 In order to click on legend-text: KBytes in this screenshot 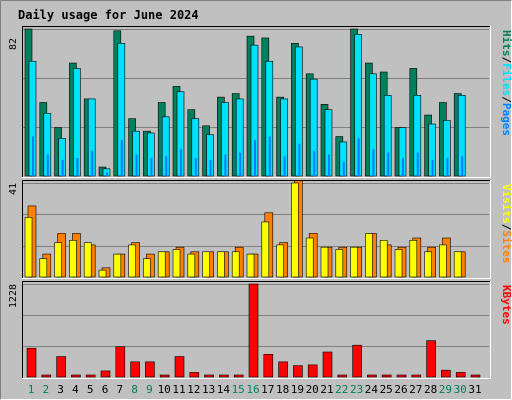, I will do `click(506, 305)`.